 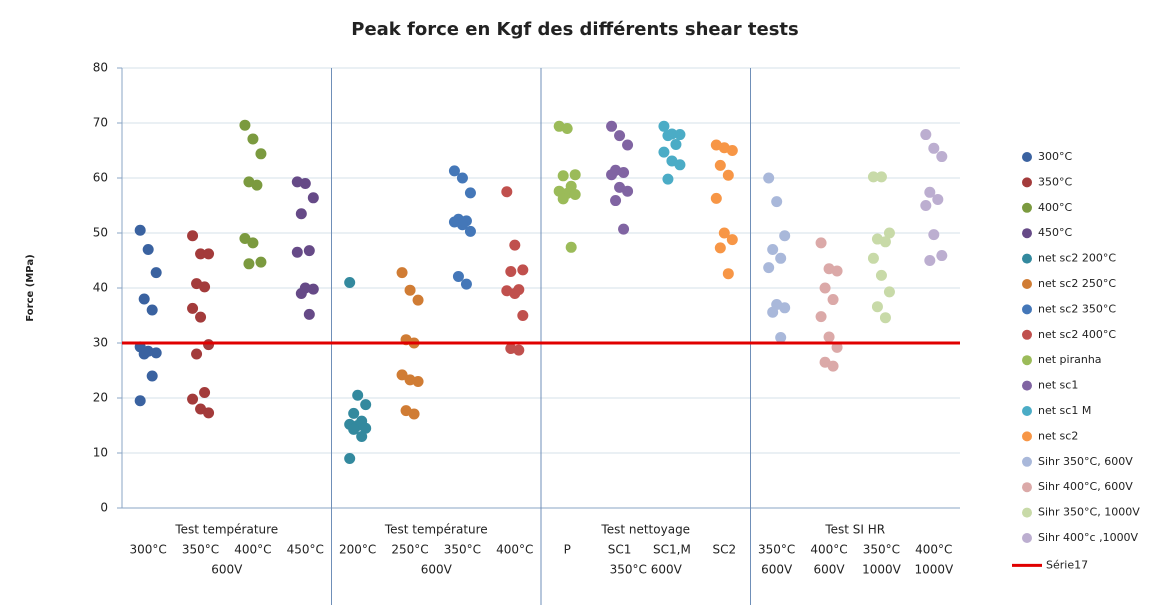 What do you see at coordinates (100, 343) in the screenshot?
I see `y-tick-label: 30` at bounding box center [100, 343].